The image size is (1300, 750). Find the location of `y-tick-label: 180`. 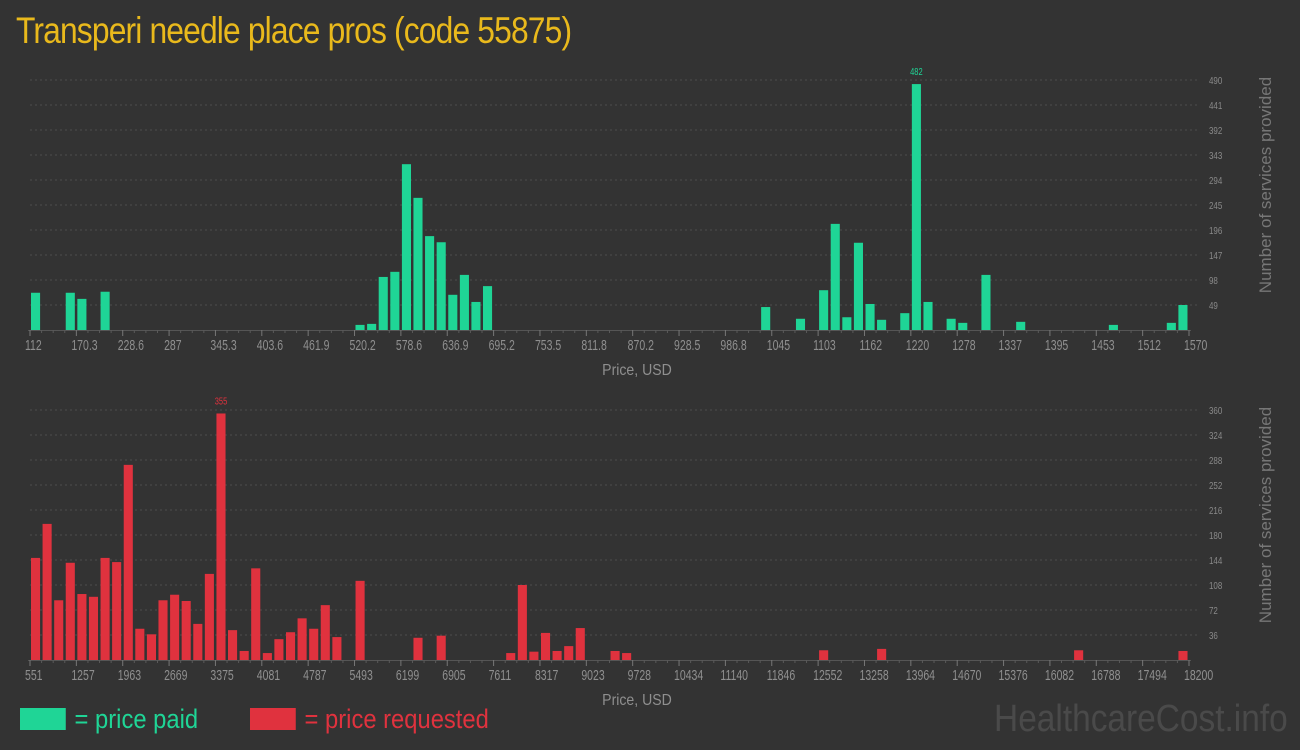

y-tick-label: 180 is located at coordinates (1215, 535).